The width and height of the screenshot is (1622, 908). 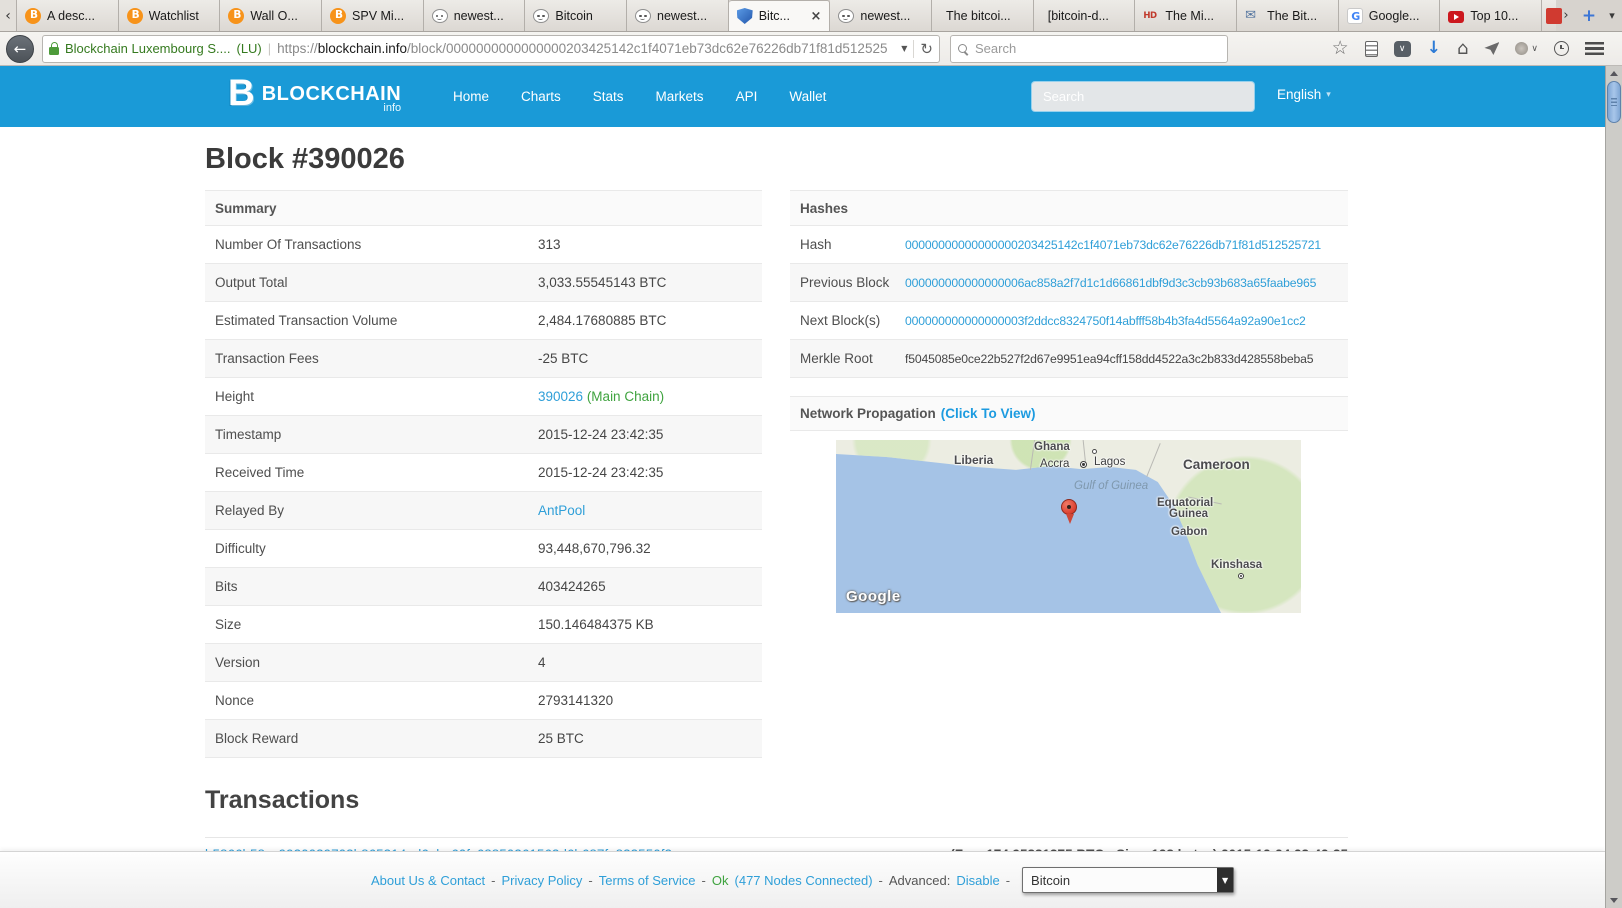 I want to click on click-to-view-link: (Click To View), so click(x=988, y=413).